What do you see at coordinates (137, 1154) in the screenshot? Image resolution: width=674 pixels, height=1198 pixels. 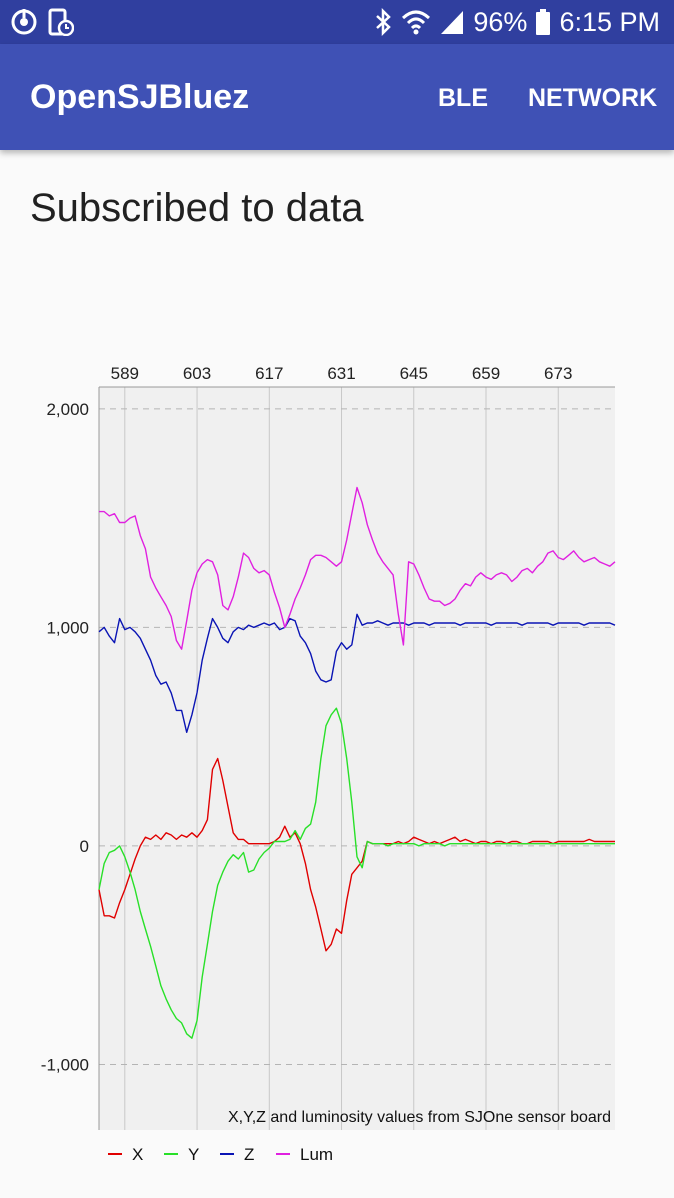 I see `legend-label-x: X` at bounding box center [137, 1154].